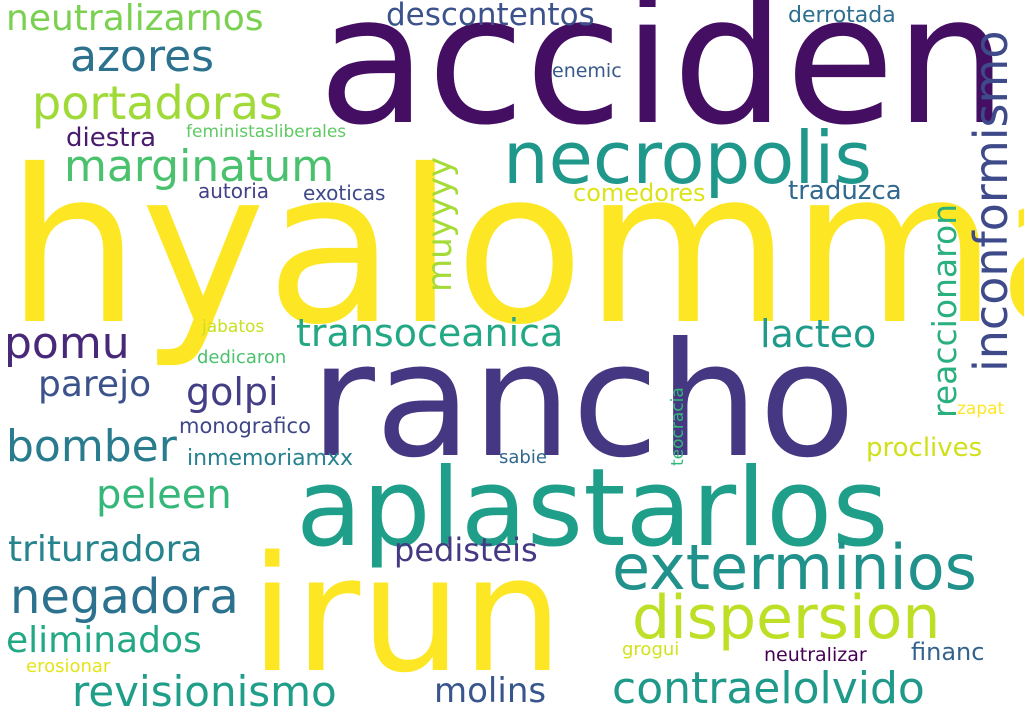 The image size is (1024, 720). What do you see at coordinates (232, 392) in the screenshot?
I see `word-golpi: golpi` at bounding box center [232, 392].